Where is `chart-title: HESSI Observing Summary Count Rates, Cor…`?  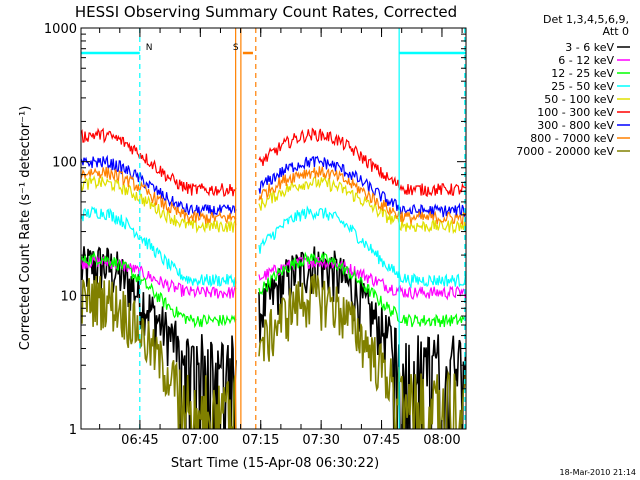 chart-title: HESSI Observing Summary Count Rates, Cor… is located at coordinates (266, 12).